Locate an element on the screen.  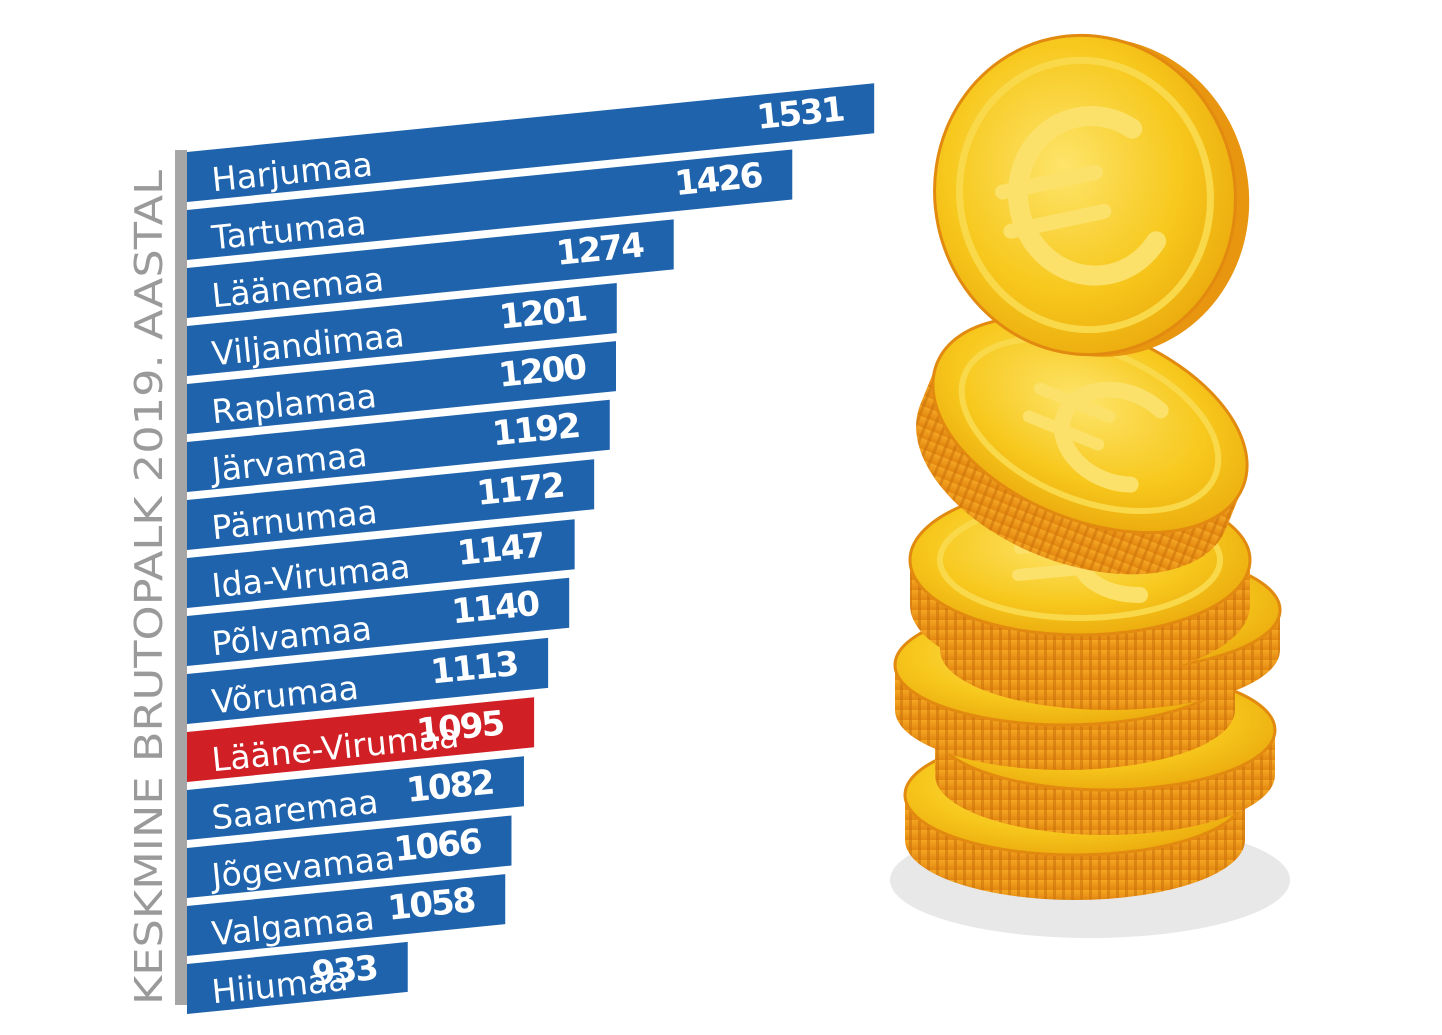
bar-value: 1200 is located at coordinates (543, 371).